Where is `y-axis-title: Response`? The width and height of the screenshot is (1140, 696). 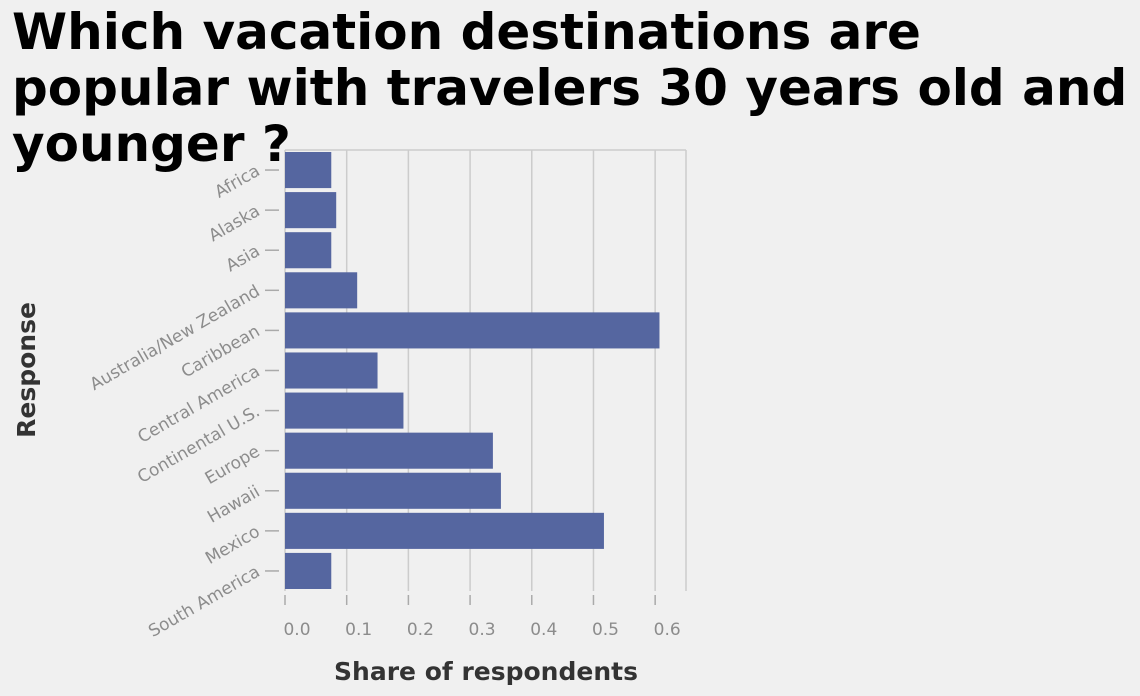
y-axis-title: Response is located at coordinates (26, 370).